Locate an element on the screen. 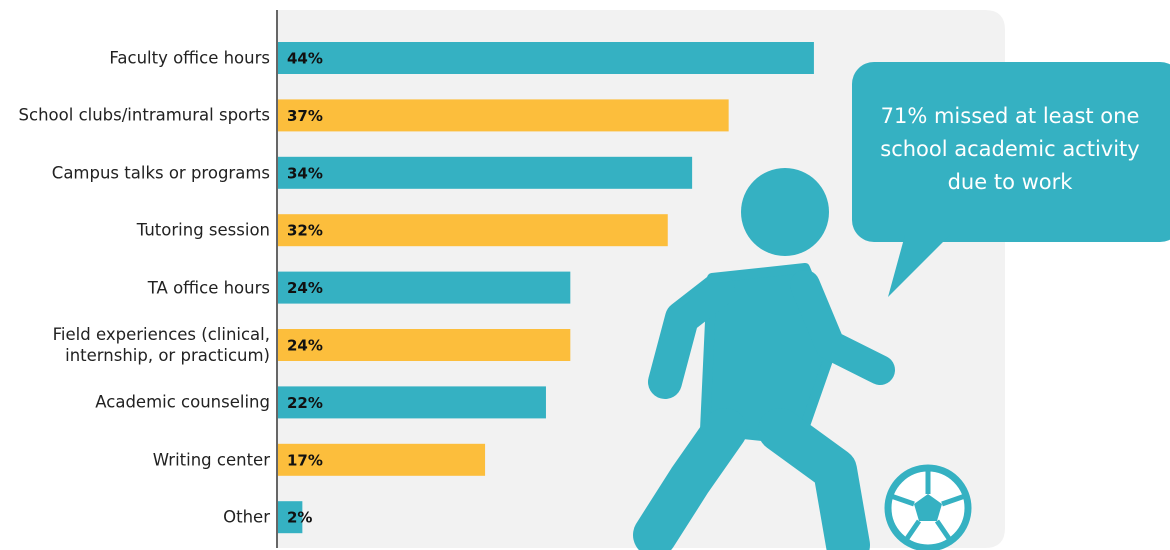 The height and width of the screenshot is (550, 1170). value-label: 17% is located at coordinates (305, 460).